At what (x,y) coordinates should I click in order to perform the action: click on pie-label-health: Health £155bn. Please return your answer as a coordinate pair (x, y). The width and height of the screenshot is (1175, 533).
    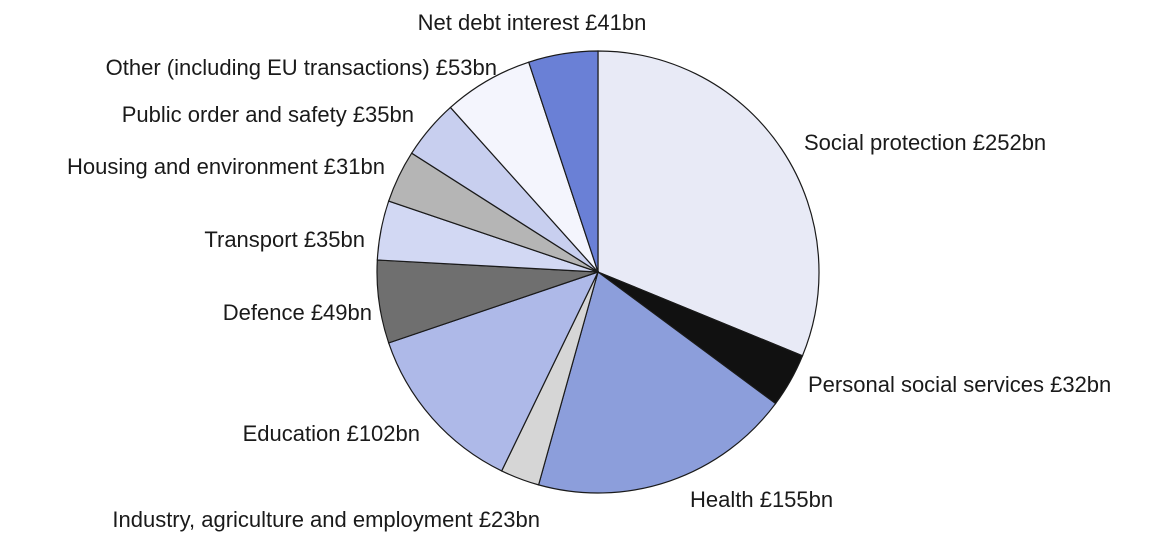
    Looking at the image, I should click on (761, 499).